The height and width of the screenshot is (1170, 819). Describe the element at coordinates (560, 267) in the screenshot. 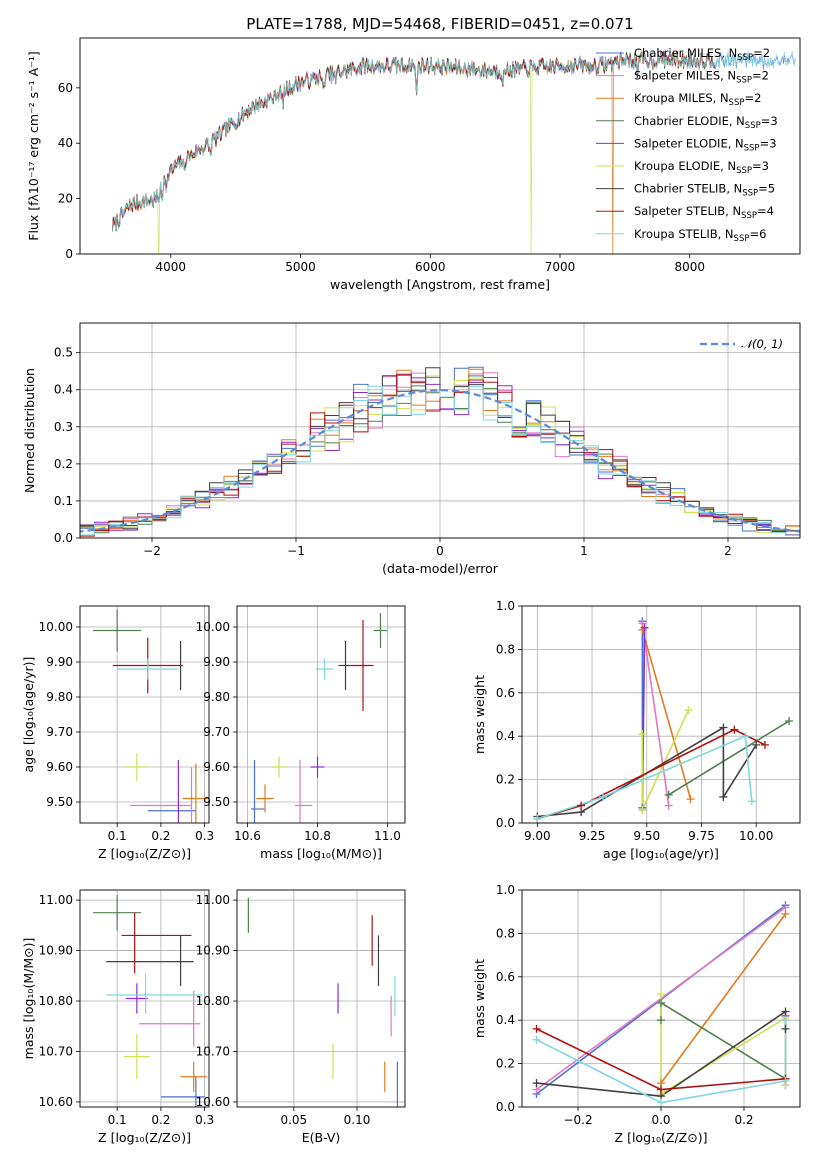

I see `x-tick-label: 7000` at that location.